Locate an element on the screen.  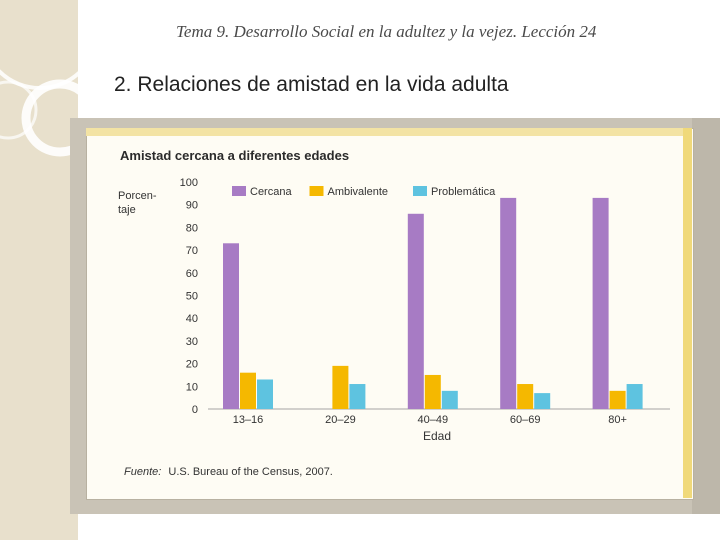
y-tick-label: 100 is located at coordinates (189, 183).